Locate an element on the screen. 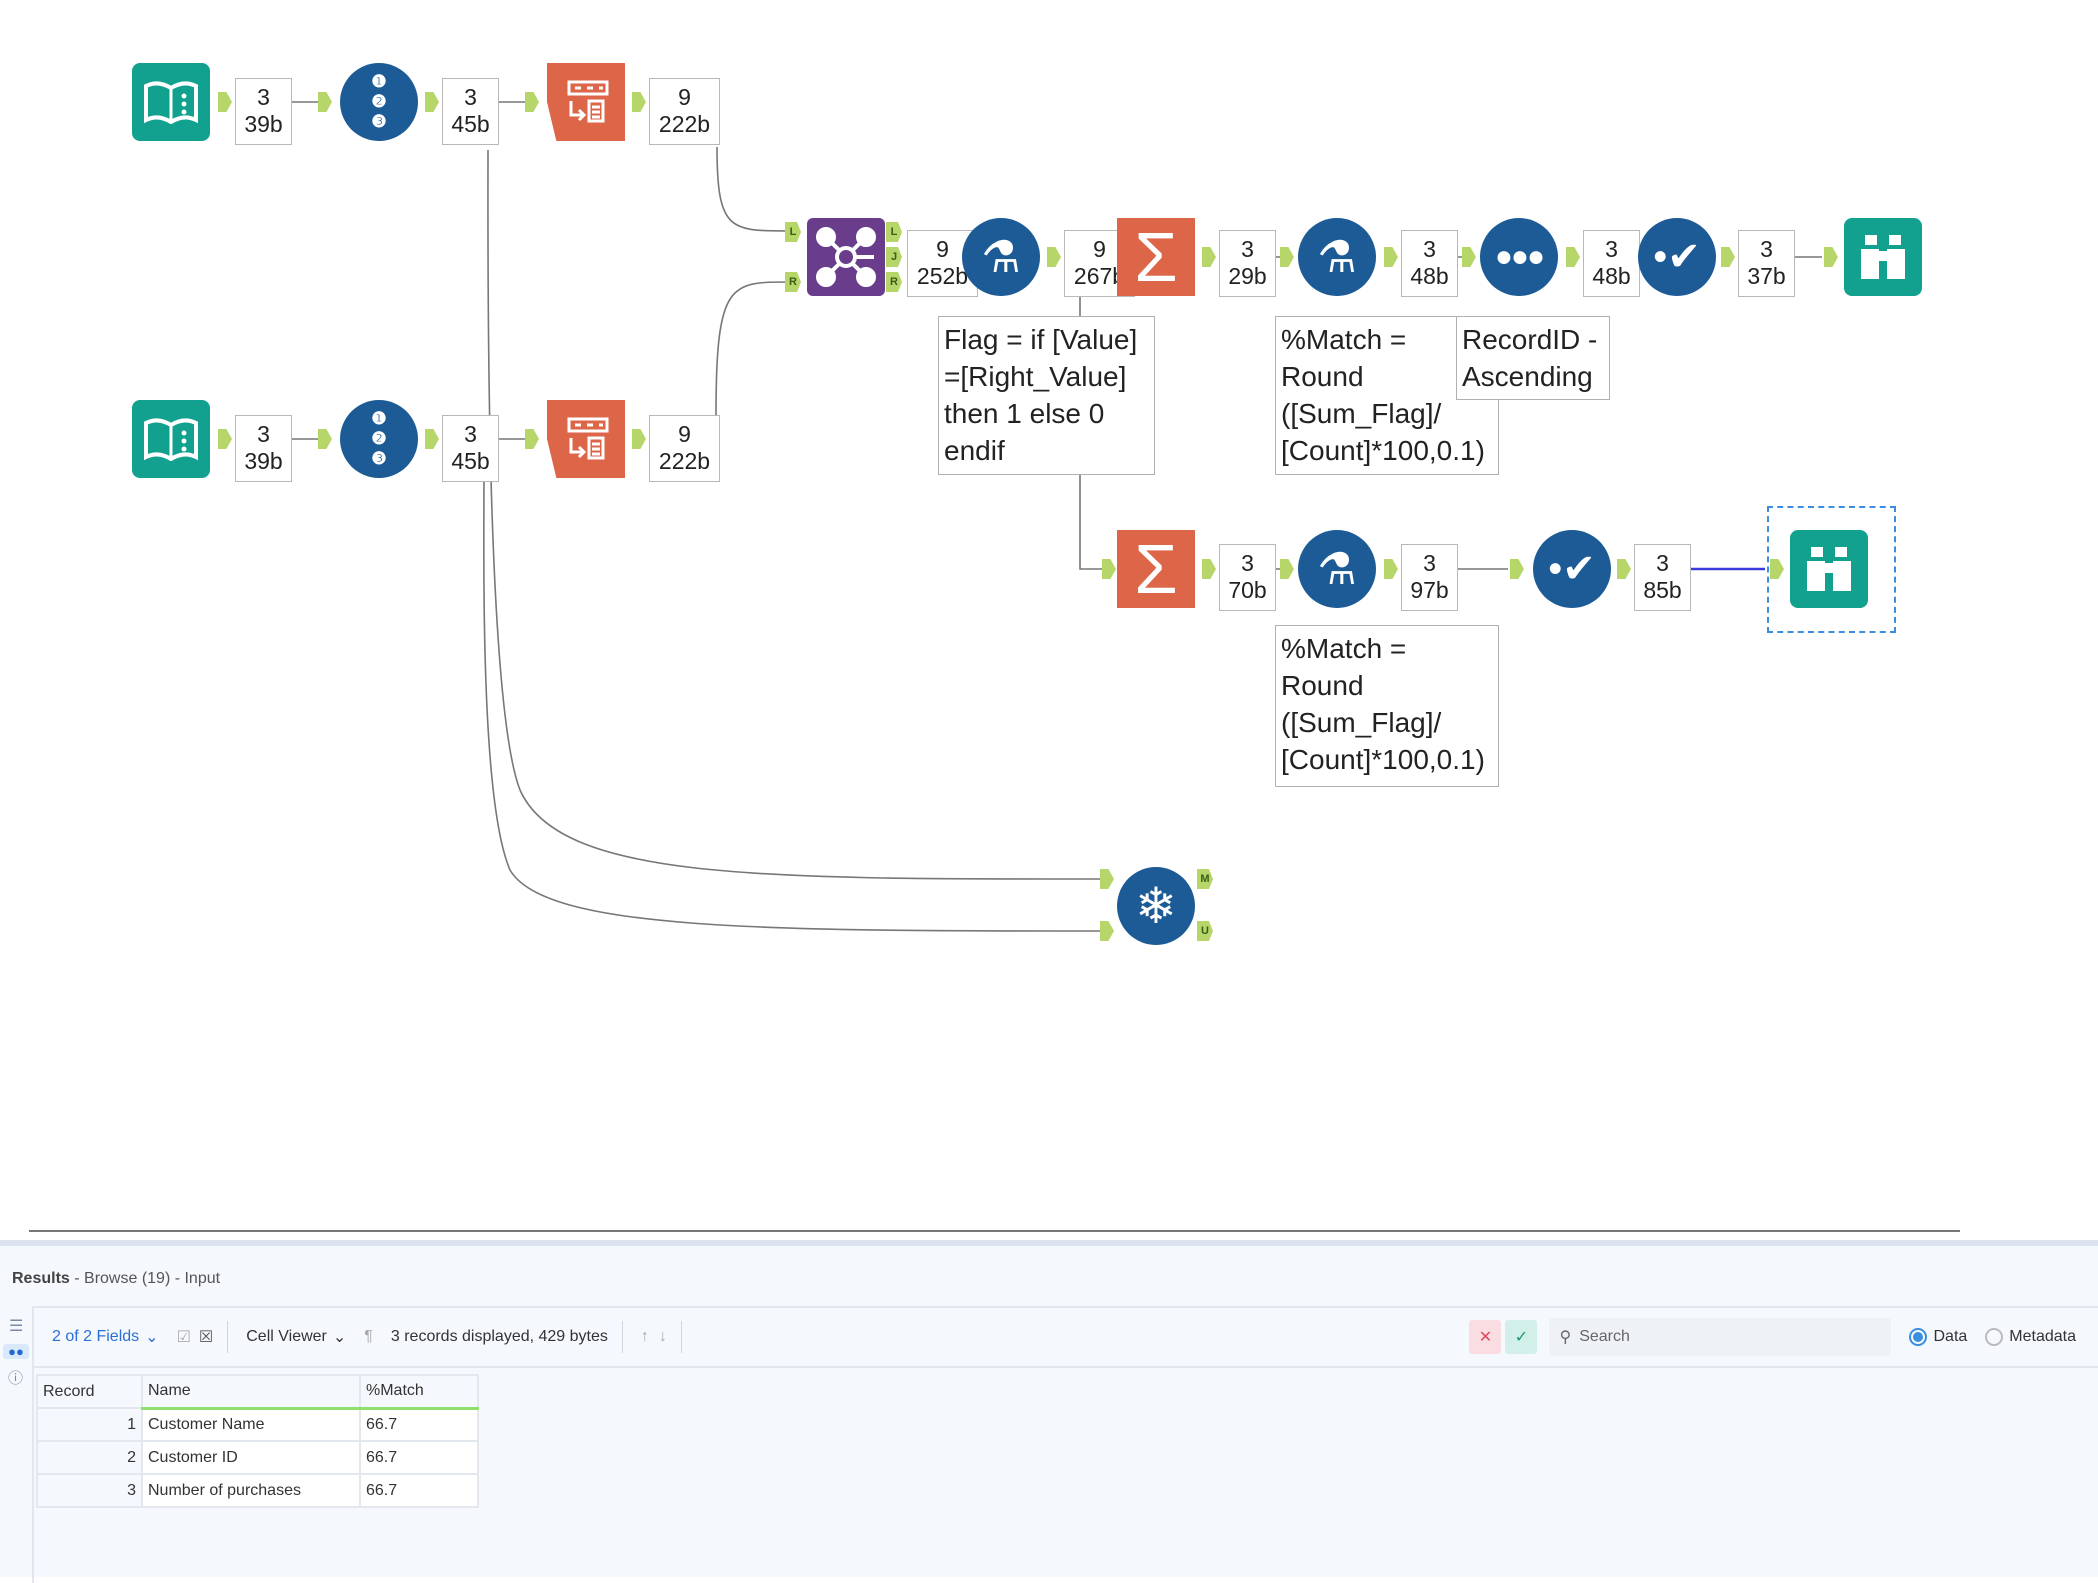 The width and height of the screenshot is (2098, 1583). close-icon: ✕ is located at coordinates (1485, 1337).